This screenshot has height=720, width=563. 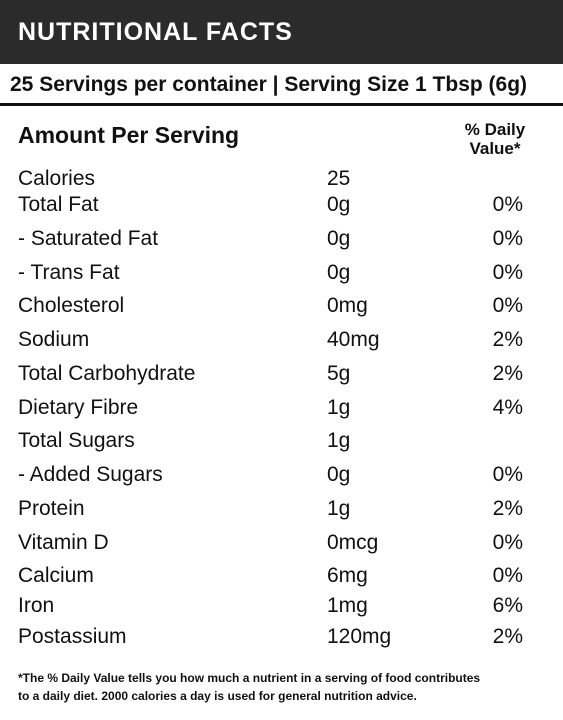 I want to click on table-row: Postassium 120mg 2%, so click(x=281, y=640).